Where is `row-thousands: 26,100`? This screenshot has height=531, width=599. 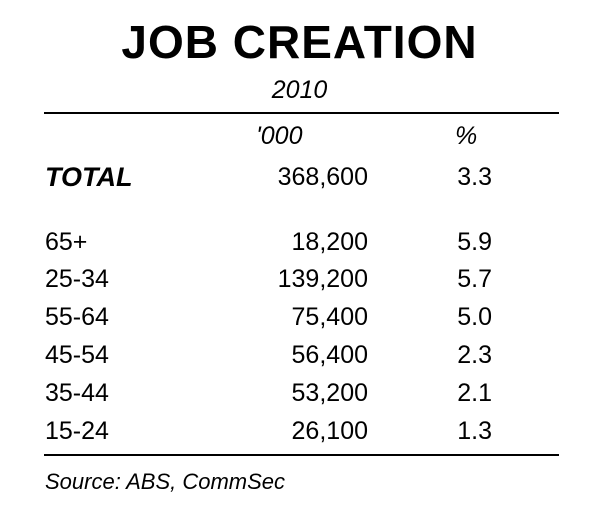
row-thousands: 26,100 is located at coordinates (329, 431).